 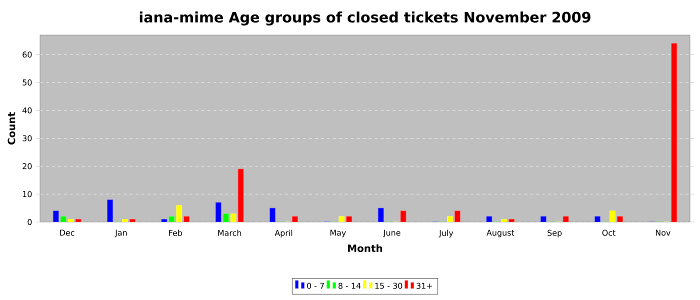 I want to click on x-axis-title: Month, so click(x=365, y=248).